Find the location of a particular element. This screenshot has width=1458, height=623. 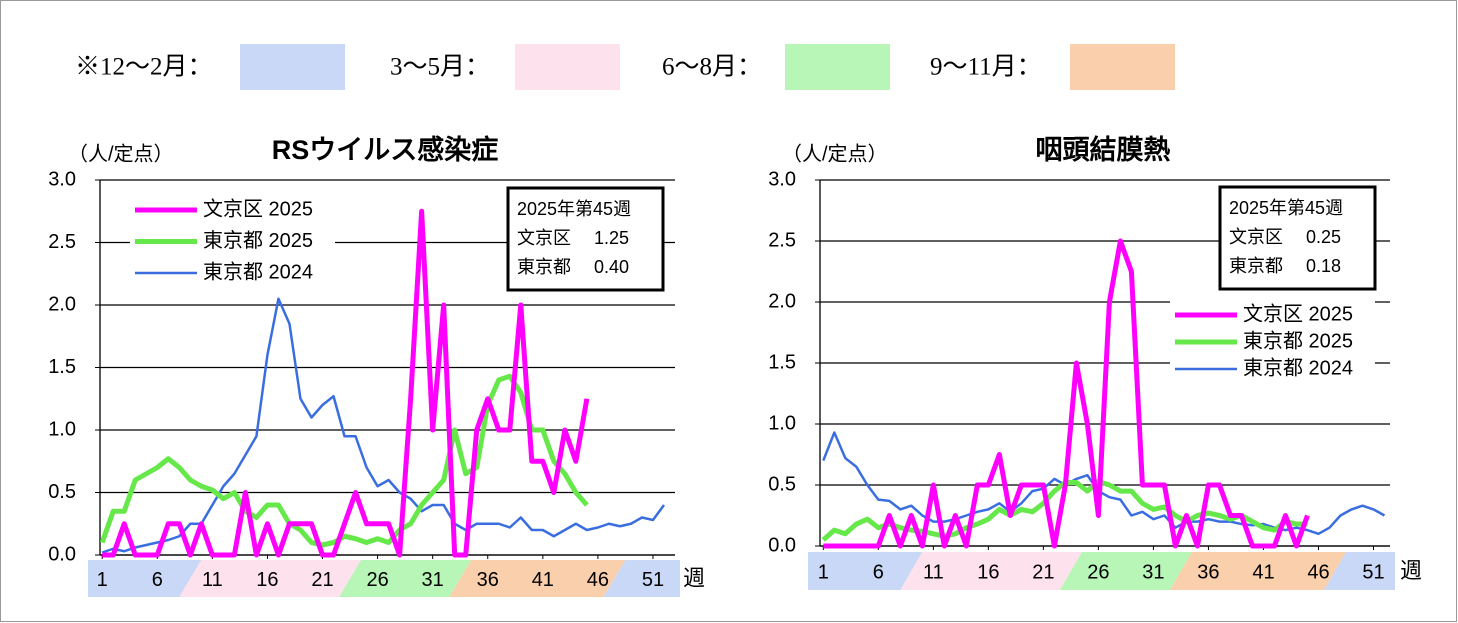

series-line is located at coordinates (344, 460).